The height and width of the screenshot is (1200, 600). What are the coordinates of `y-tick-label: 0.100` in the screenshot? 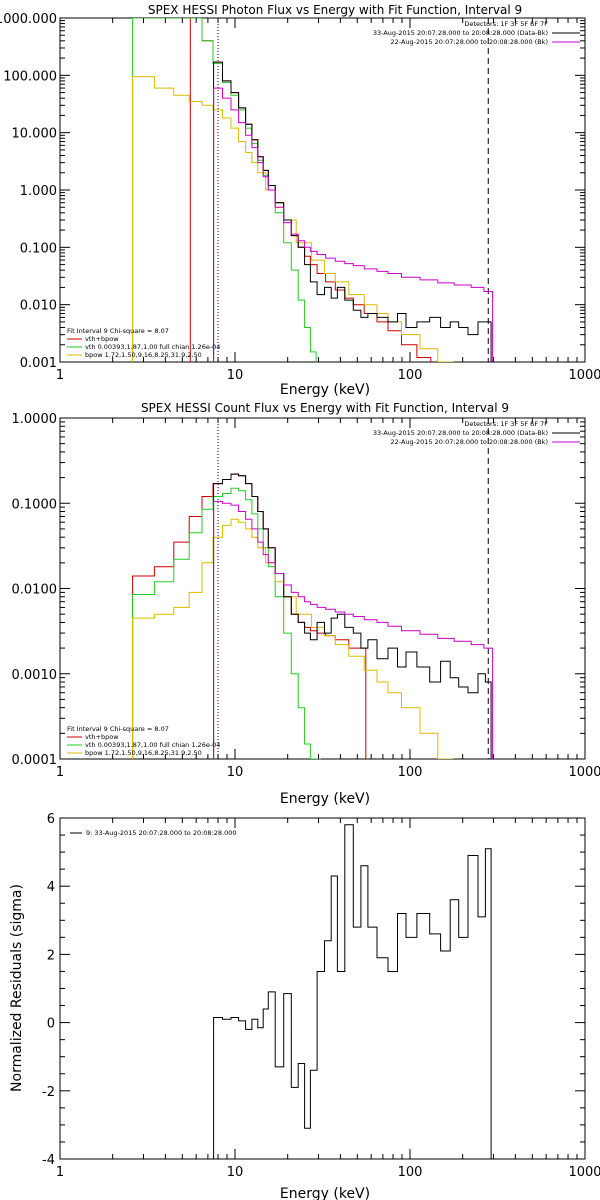 It's located at (38, 248).